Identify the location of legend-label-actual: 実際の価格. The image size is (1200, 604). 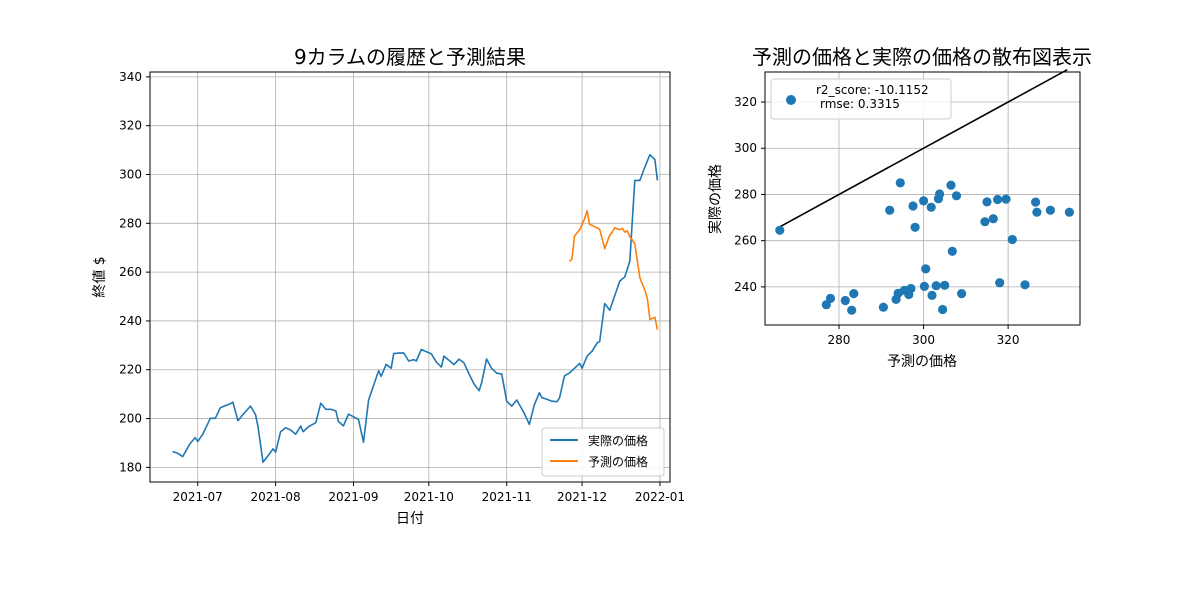
(618, 440).